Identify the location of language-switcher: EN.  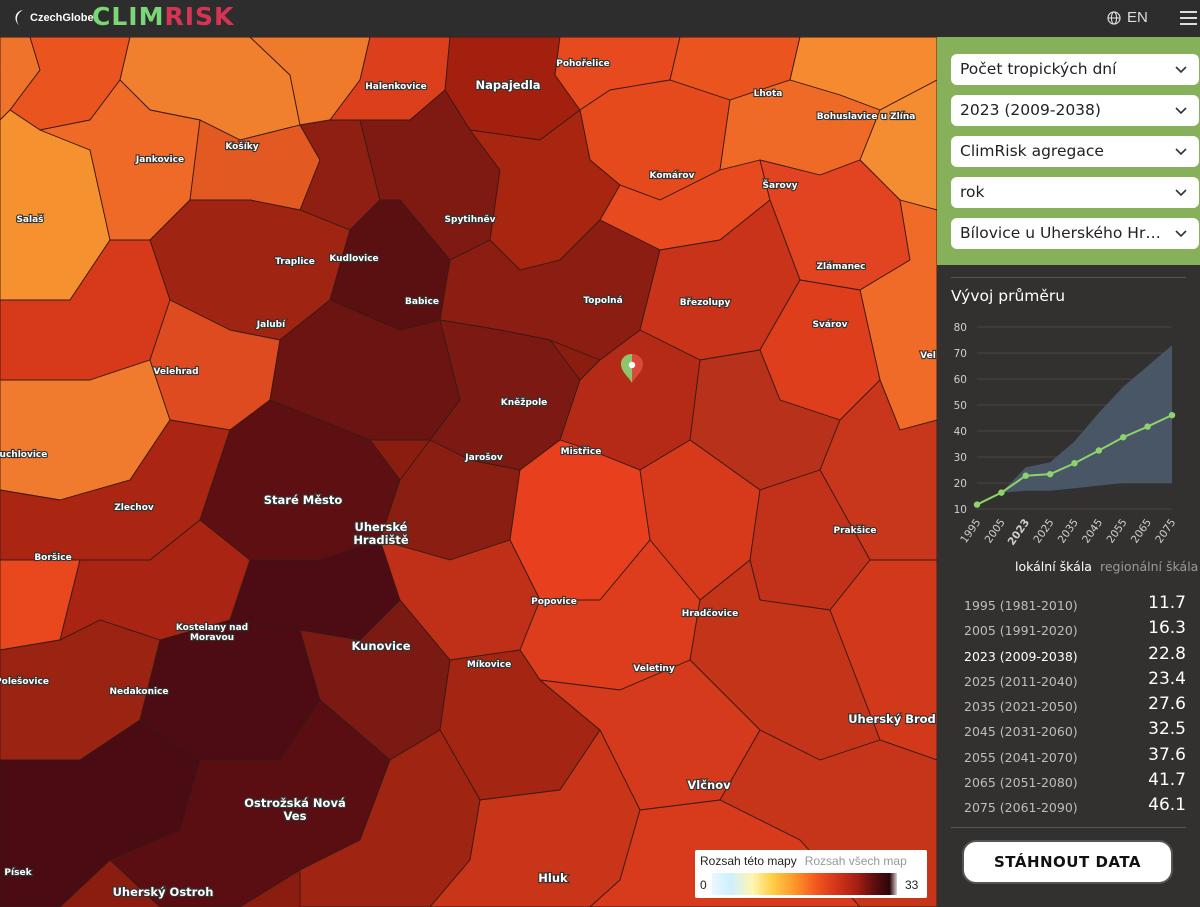
(1127, 17).